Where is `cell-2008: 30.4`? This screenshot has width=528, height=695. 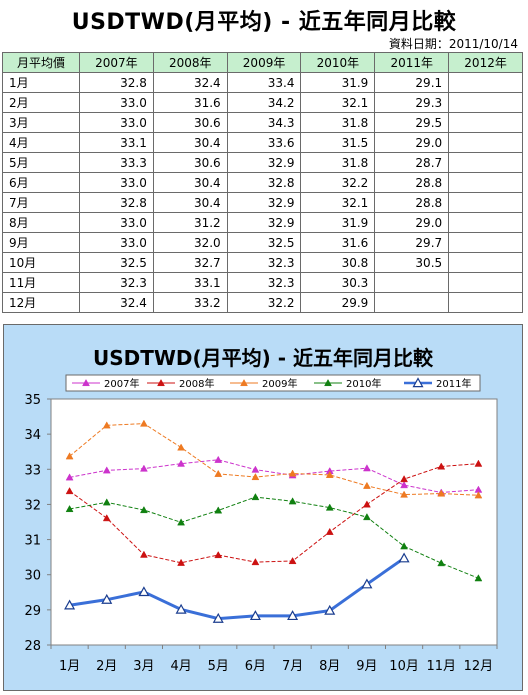
cell-2008: 30.4 is located at coordinates (190, 202).